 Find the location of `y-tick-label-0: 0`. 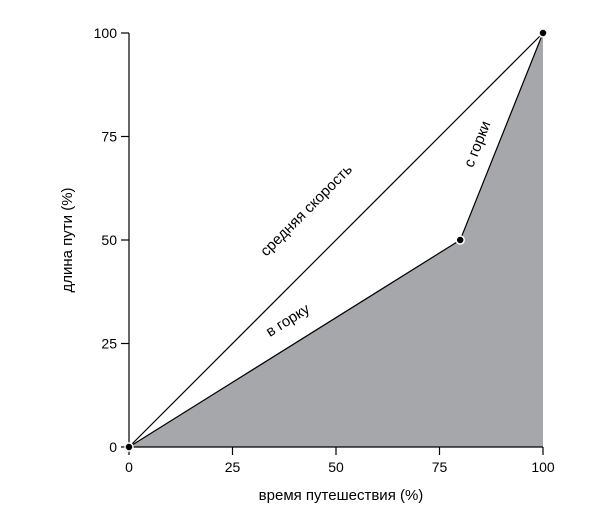

y-tick-label-0: 0 is located at coordinates (113, 447).